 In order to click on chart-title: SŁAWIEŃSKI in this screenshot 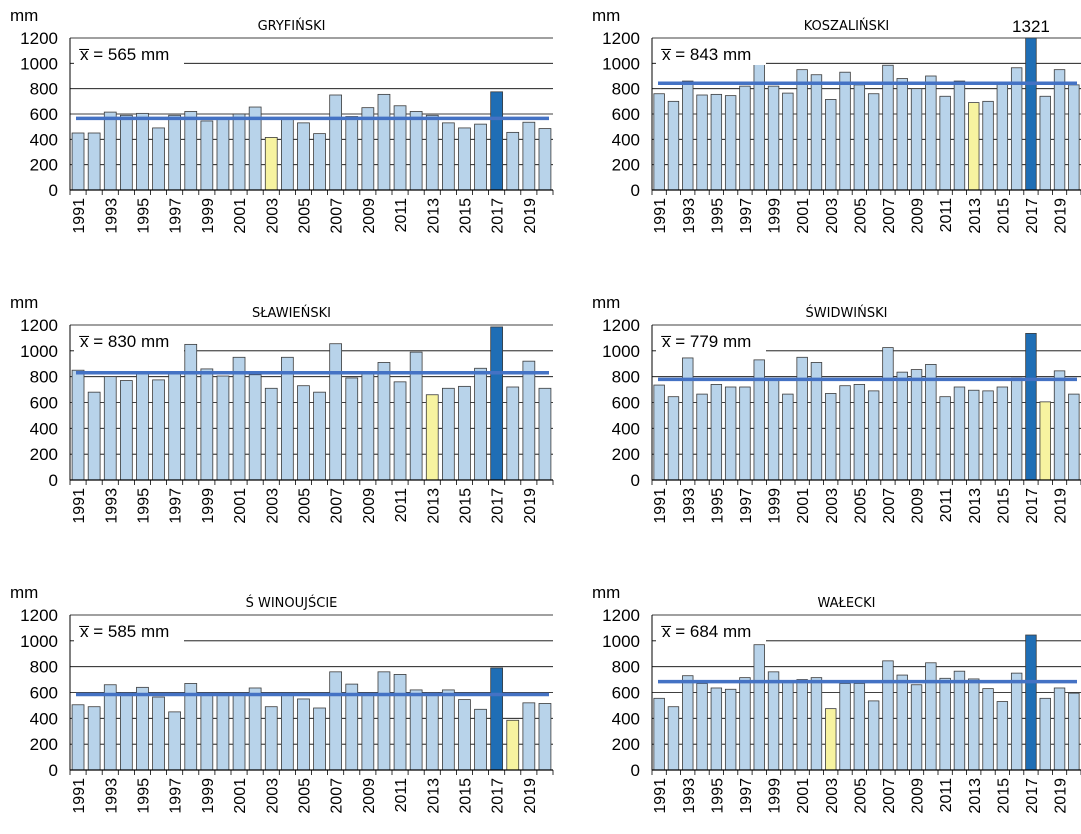, I will do `click(291, 313)`.